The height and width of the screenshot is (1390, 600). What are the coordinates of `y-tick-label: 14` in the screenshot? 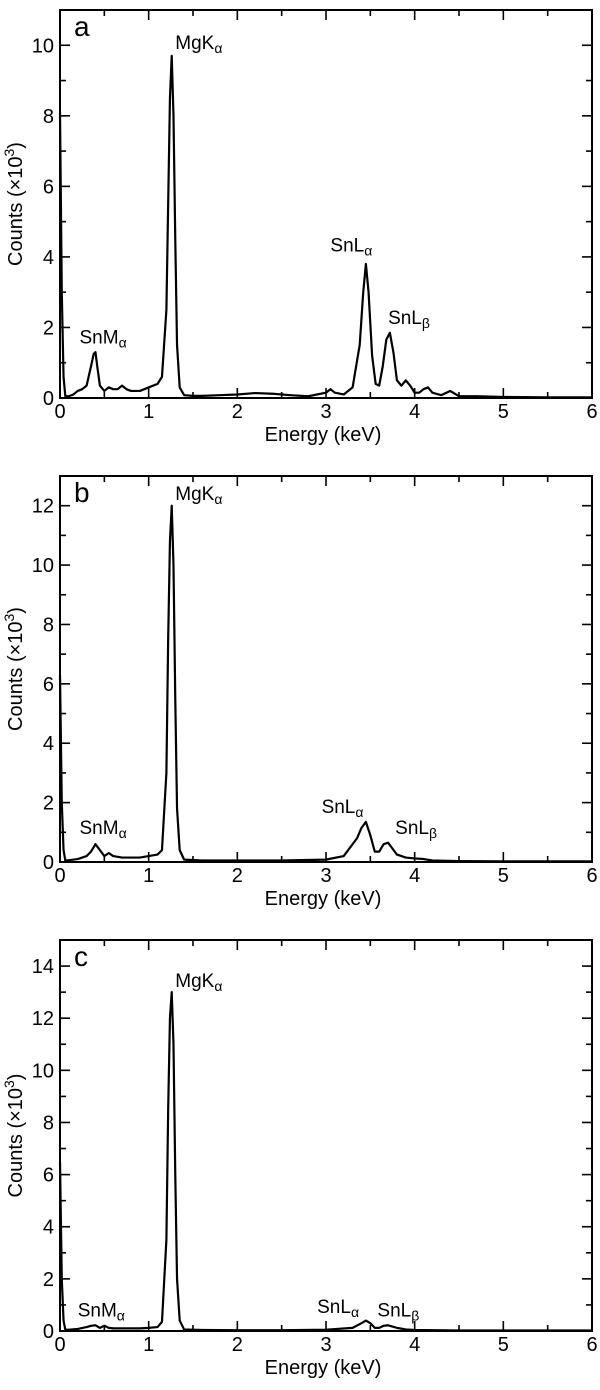 It's located at (43, 967).